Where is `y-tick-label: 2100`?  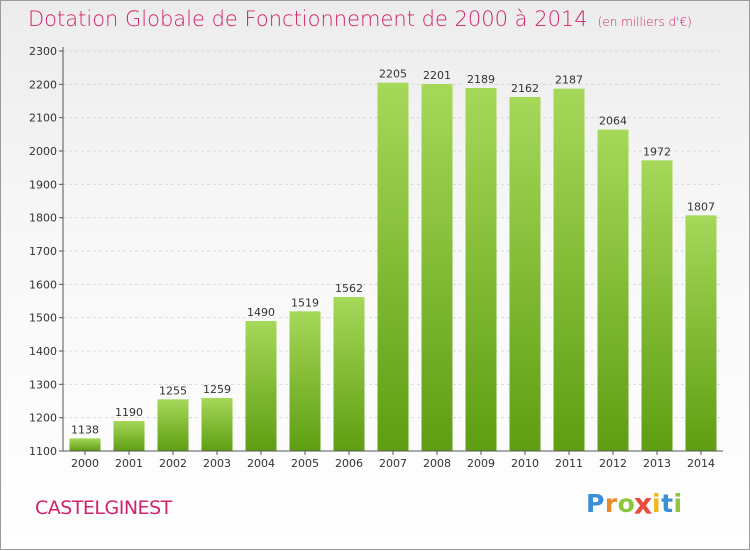
y-tick-label: 2100 is located at coordinates (43, 118).